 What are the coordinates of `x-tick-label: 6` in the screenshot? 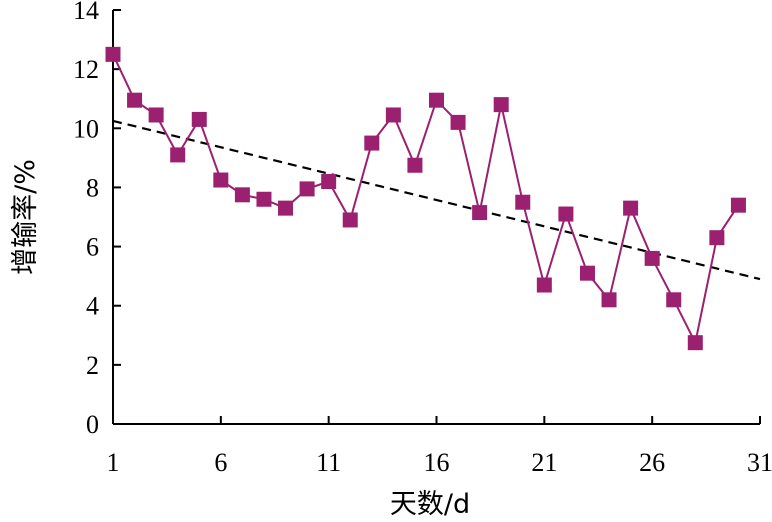 It's located at (220, 462).